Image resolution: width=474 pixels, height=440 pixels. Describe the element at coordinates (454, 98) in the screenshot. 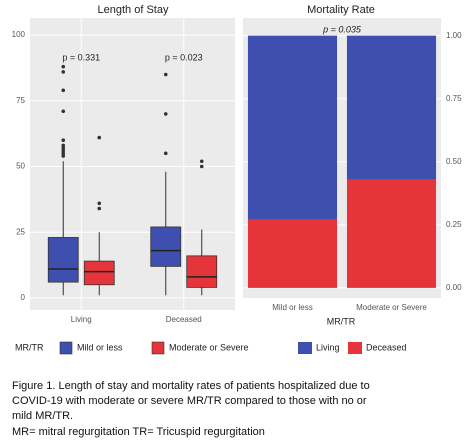

I see `y-tick-label: 0.75` at that location.